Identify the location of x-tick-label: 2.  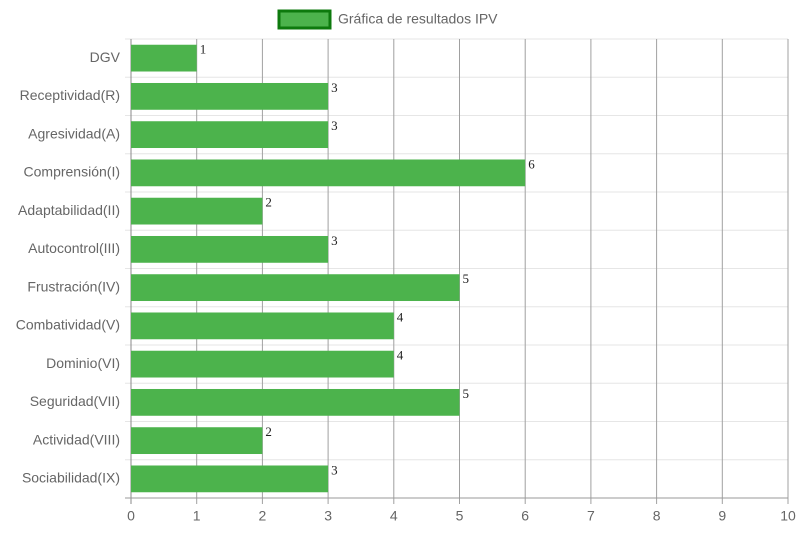
(263, 516).